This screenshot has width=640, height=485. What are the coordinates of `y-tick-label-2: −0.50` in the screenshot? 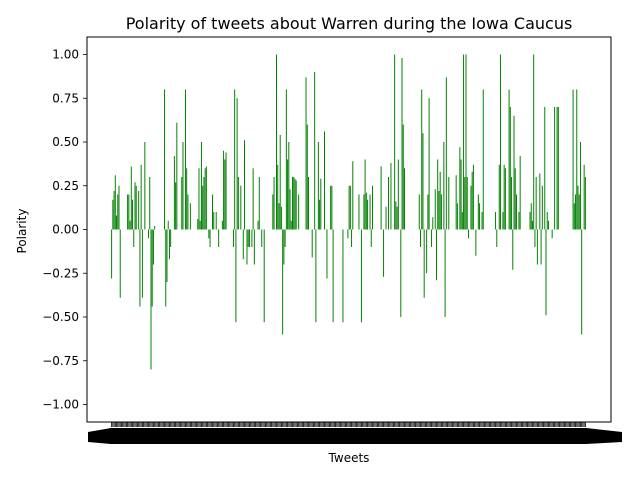 It's located at (60, 317).